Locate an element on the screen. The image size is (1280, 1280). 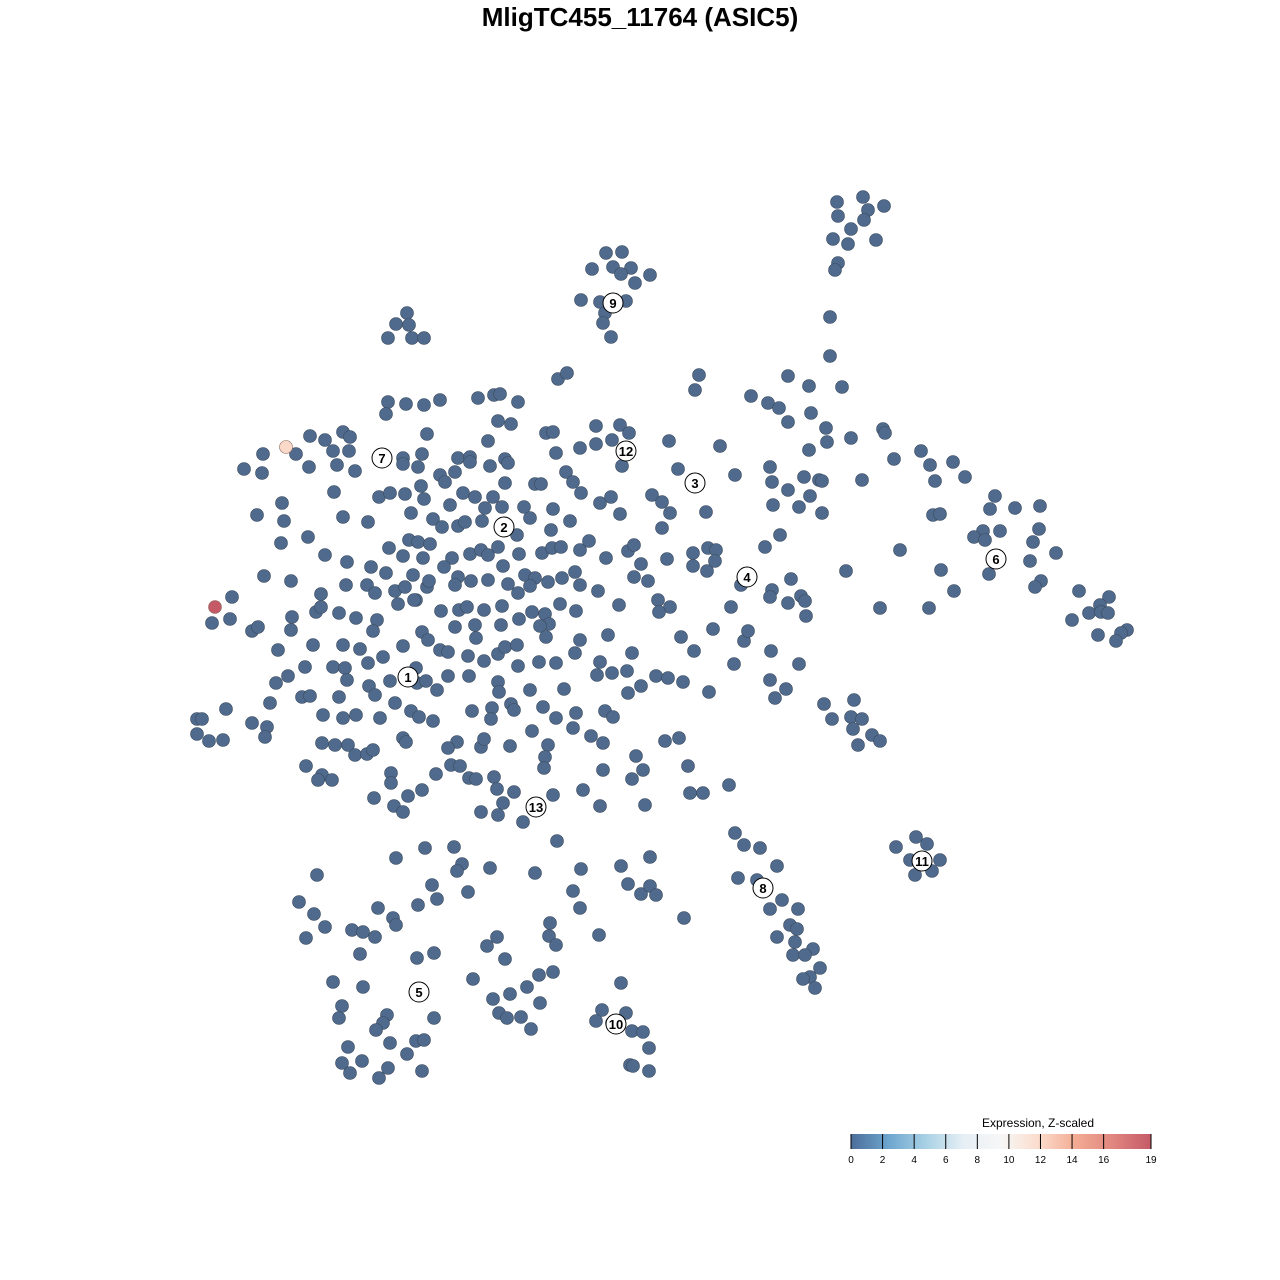
cluster-label-text: 5 is located at coordinates (418, 992).